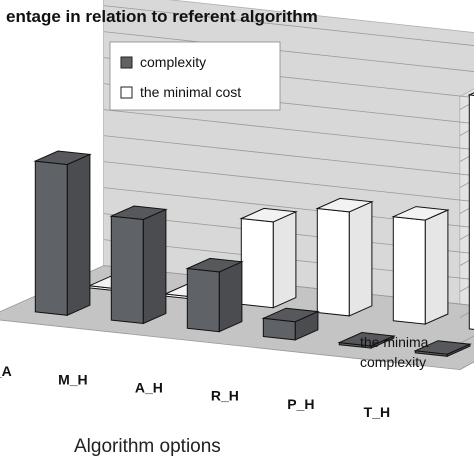 This screenshot has width=474, height=474. I want to click on bar-complexity-P_H, so click(366, 340).